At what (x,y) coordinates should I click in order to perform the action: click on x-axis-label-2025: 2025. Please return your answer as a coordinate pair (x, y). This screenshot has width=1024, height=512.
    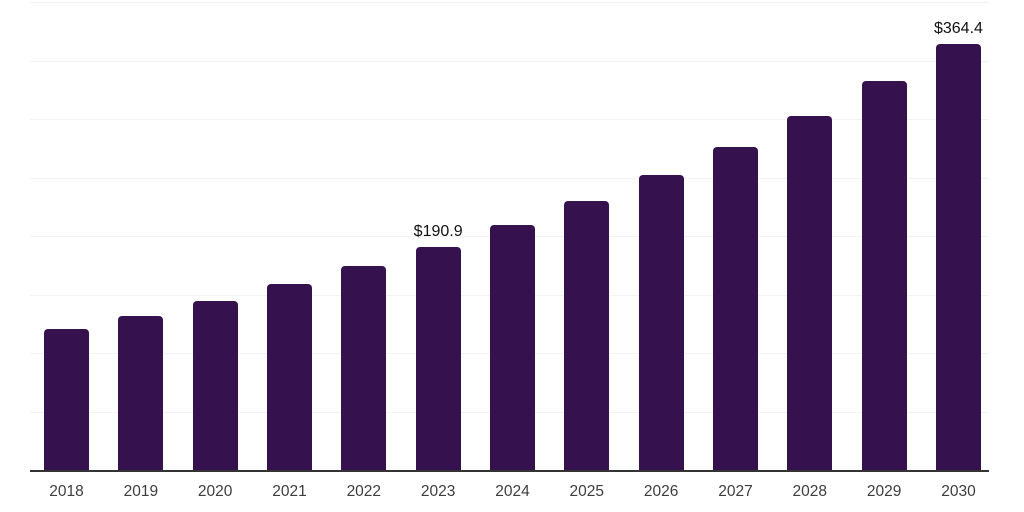
    Looking at the image, I should click on (587, 491).